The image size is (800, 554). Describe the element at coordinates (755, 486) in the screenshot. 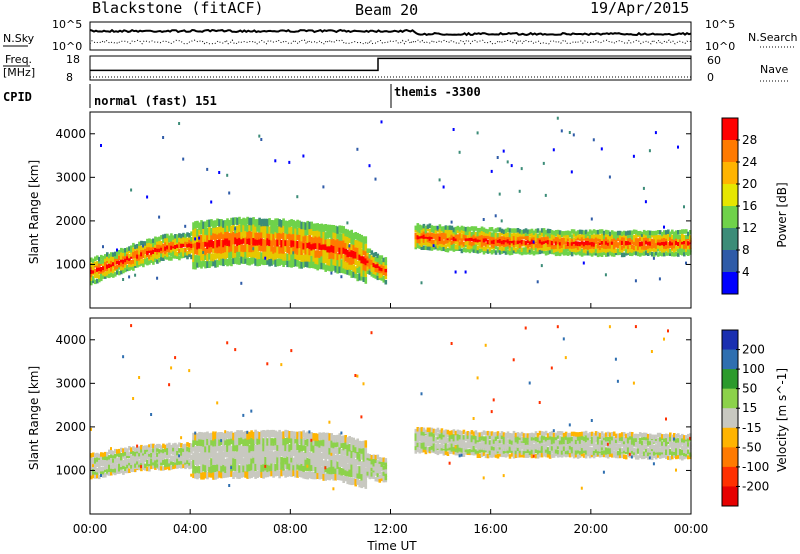

I see `velocity-cbar-tick-label: -200` at that location.